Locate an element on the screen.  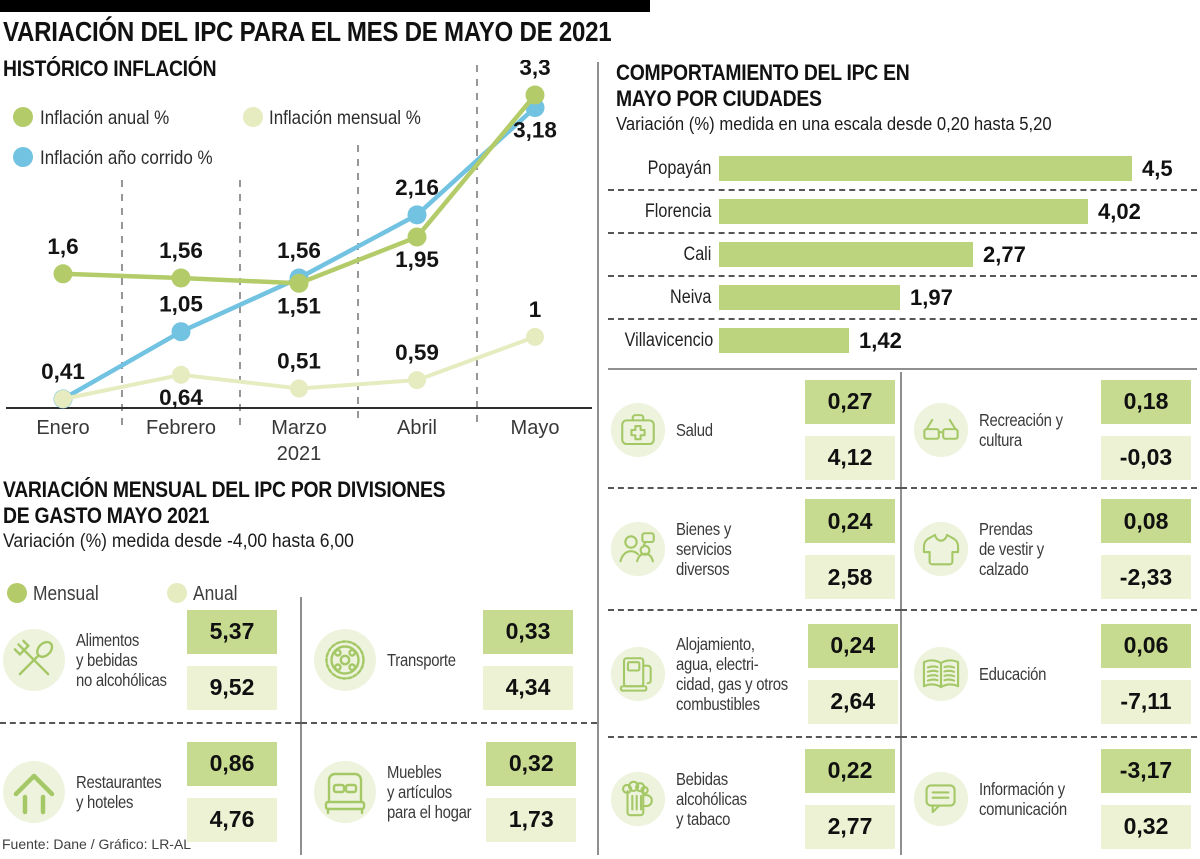
main-vertical-divider is located at coordinates (598, 458).